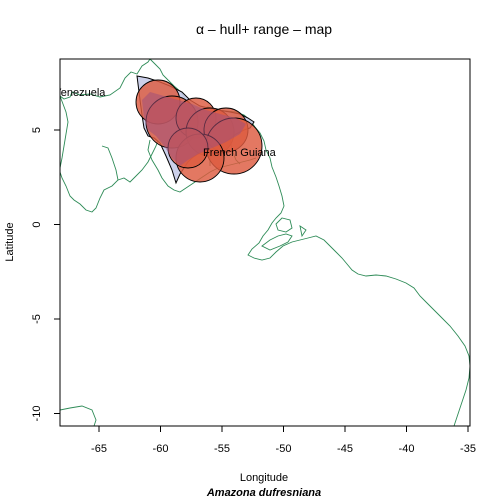  I want to click on x-axis: -65 -60 -55 -50 -45 -40 -35, so click(283, 440).